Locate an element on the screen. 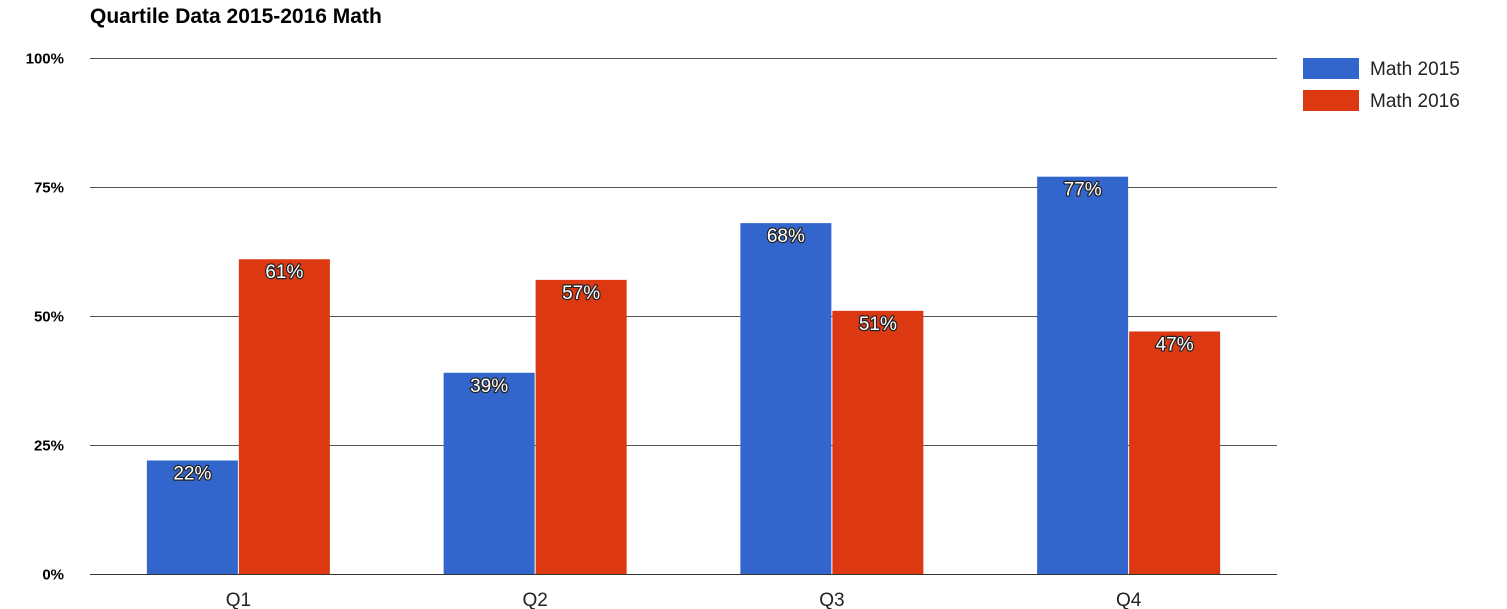  data-label: 61% is located at coordinates (284, 272).